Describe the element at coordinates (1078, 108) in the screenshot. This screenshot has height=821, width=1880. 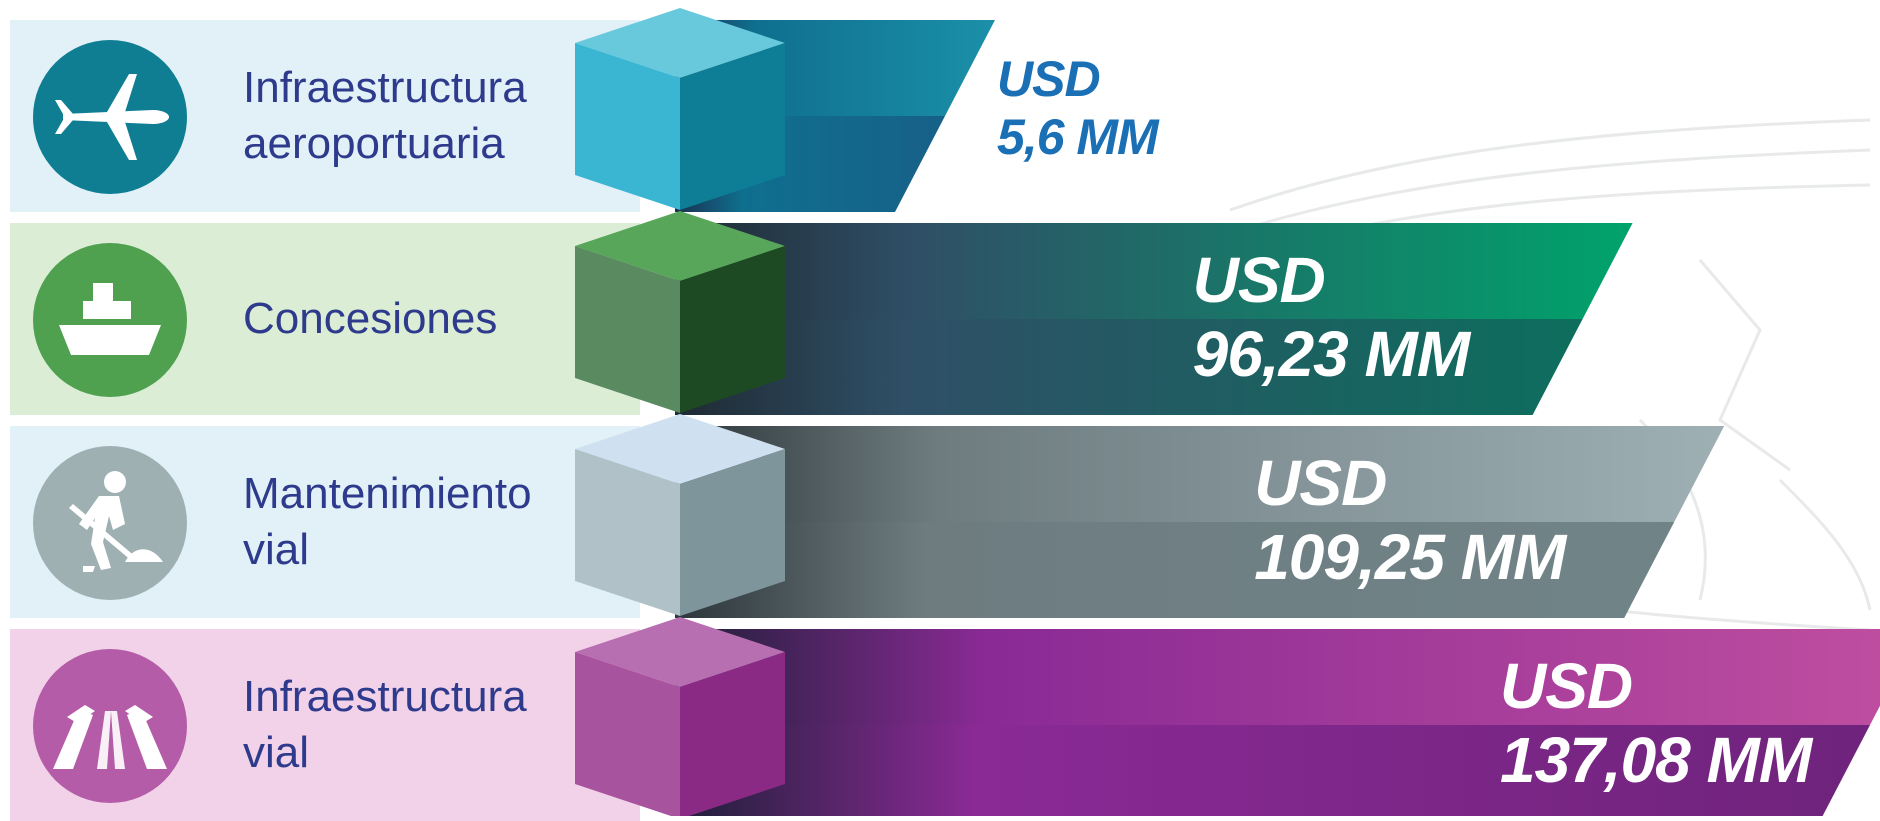
I see `value-label: USD 5,6 MM` at that location.